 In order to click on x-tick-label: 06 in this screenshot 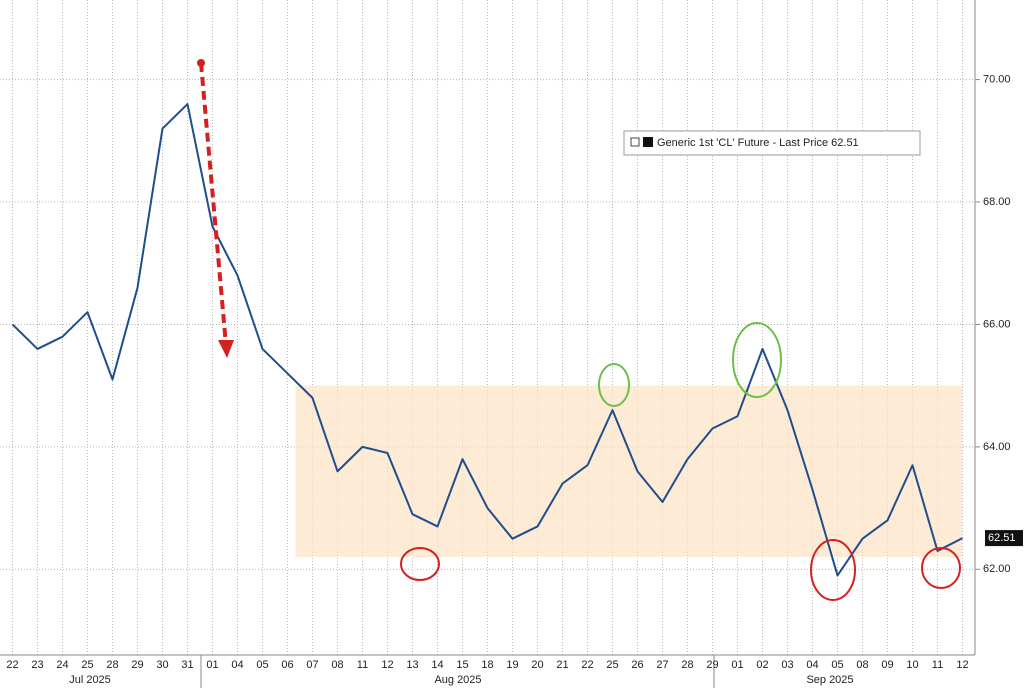, I will do `click(287, 665)`.